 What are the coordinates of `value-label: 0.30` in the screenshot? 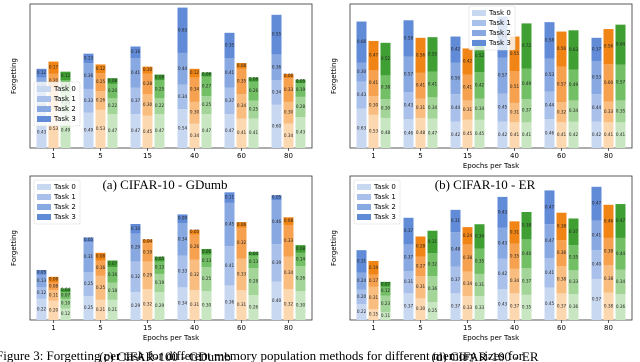 It's located at (148, 104).